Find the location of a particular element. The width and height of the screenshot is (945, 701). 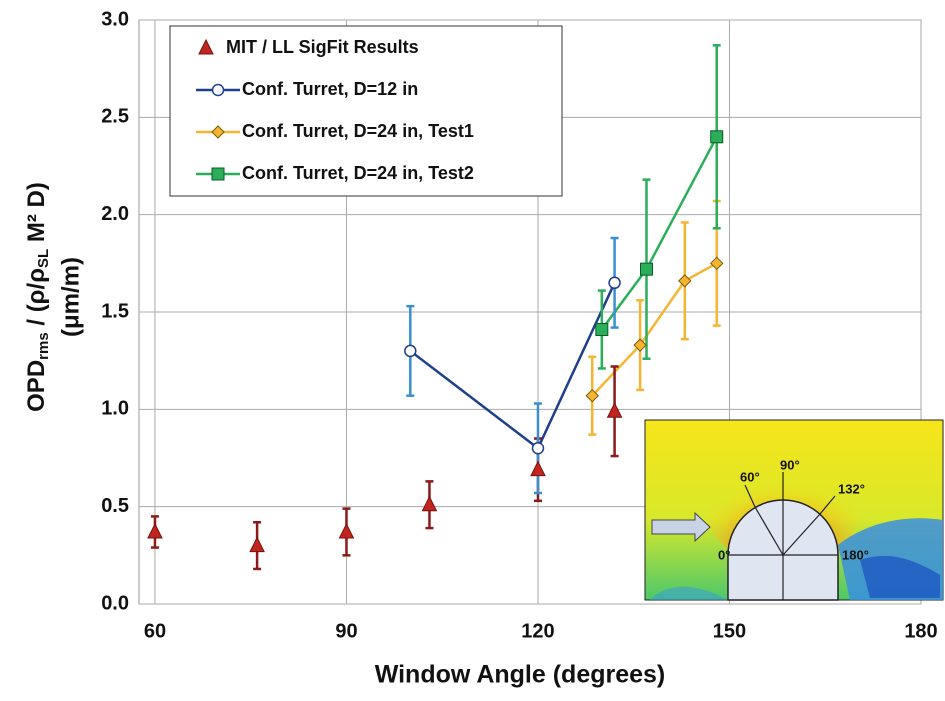

x-tick-label: 180 is located at coordinates (920, 631).